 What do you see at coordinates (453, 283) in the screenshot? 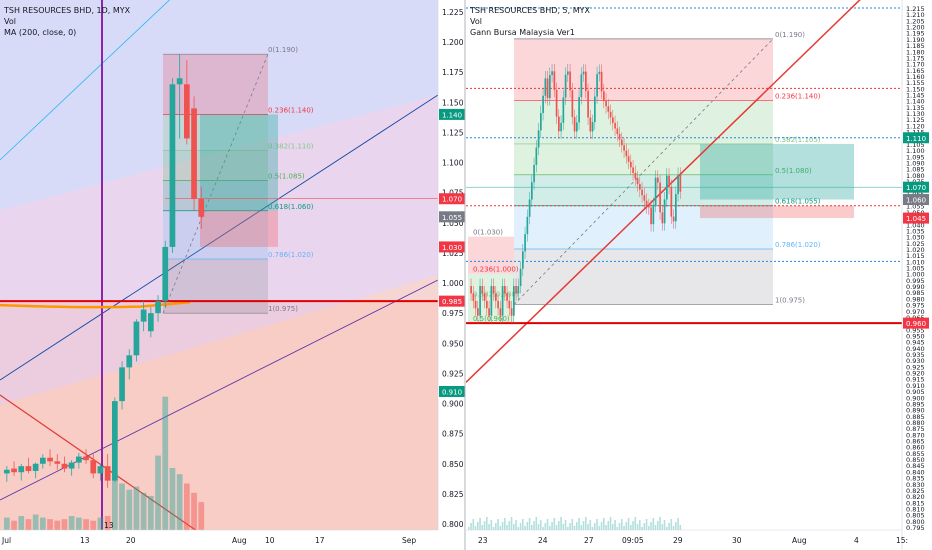
I see `left-price-tick: 1.000` at bounding box center [453, 283].